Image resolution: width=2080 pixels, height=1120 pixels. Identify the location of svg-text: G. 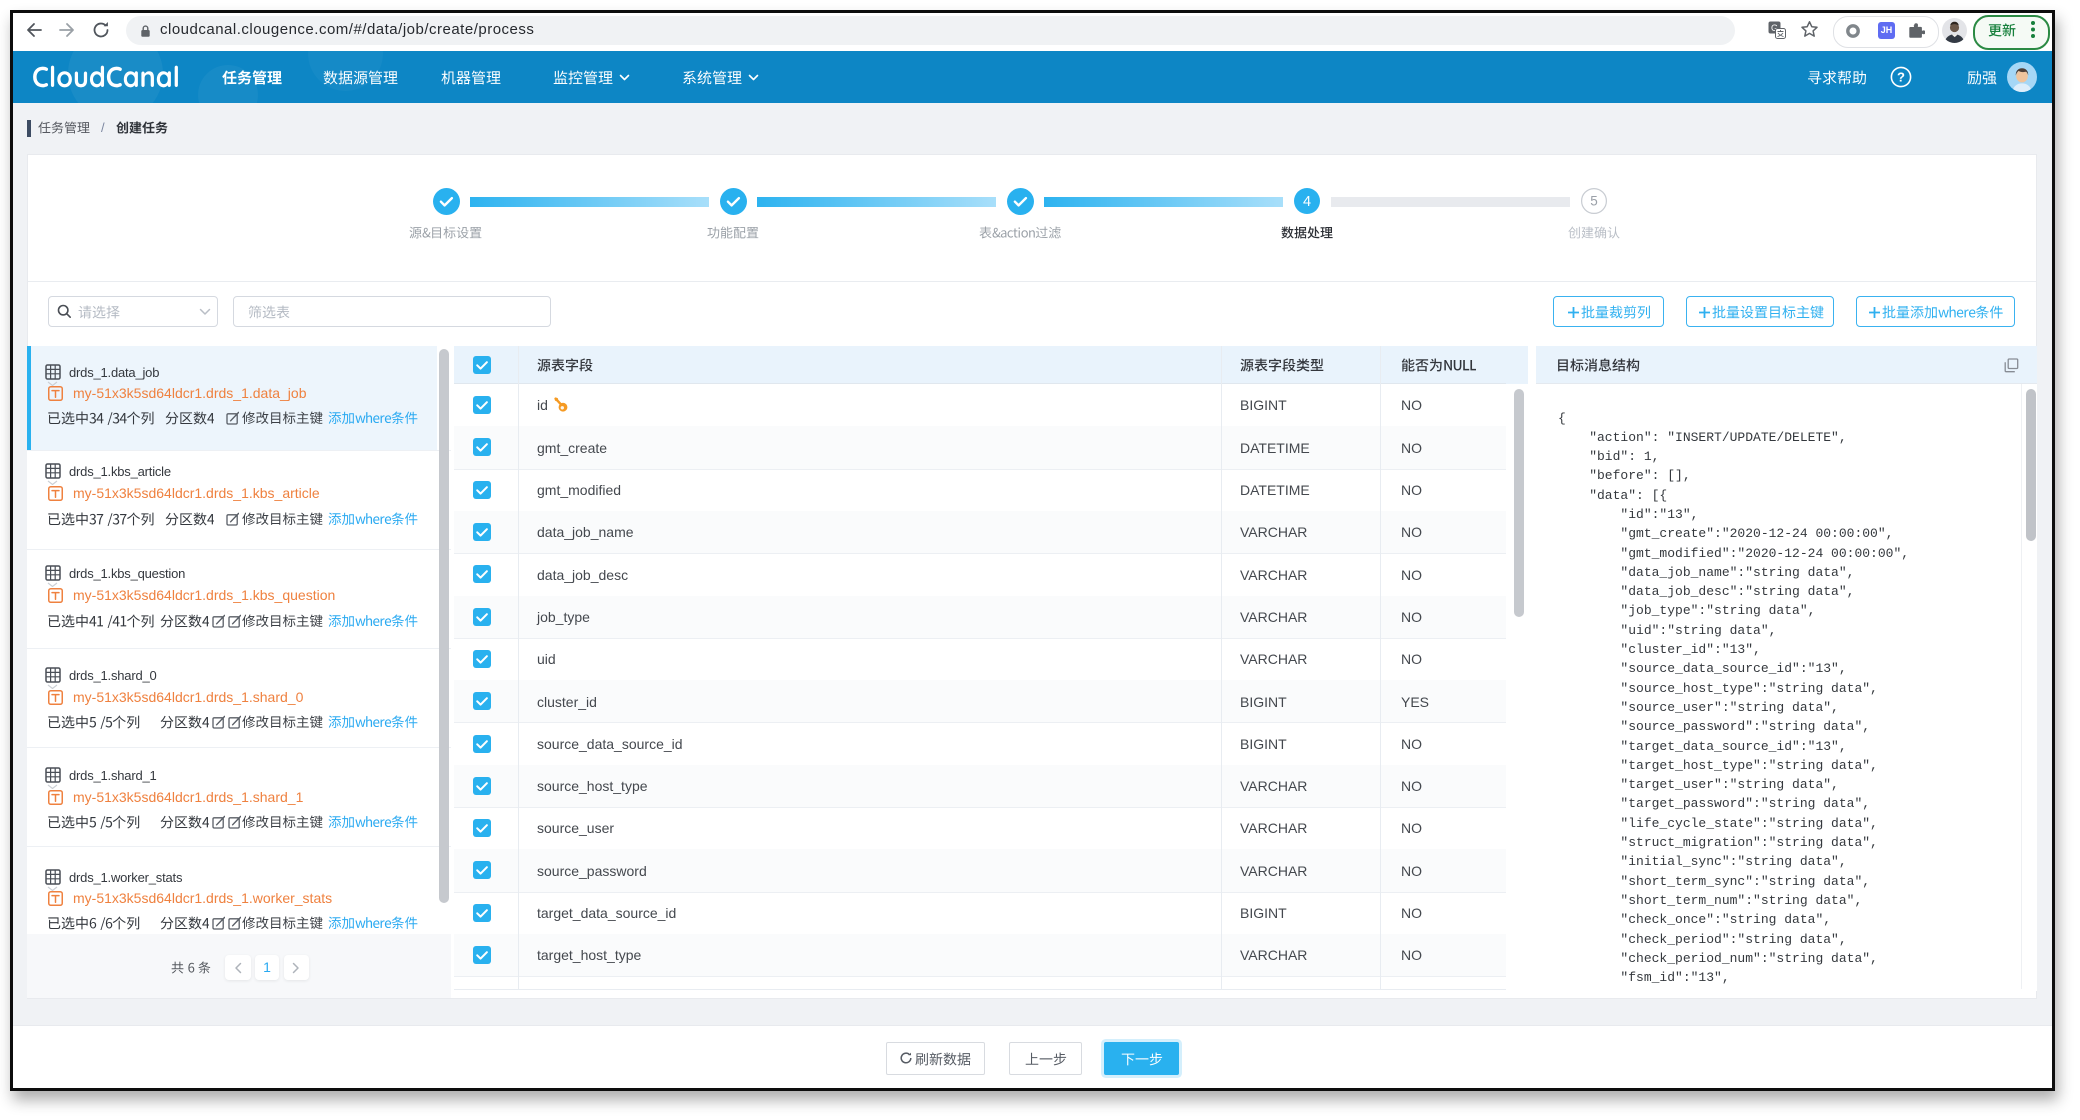
(1774, 28).